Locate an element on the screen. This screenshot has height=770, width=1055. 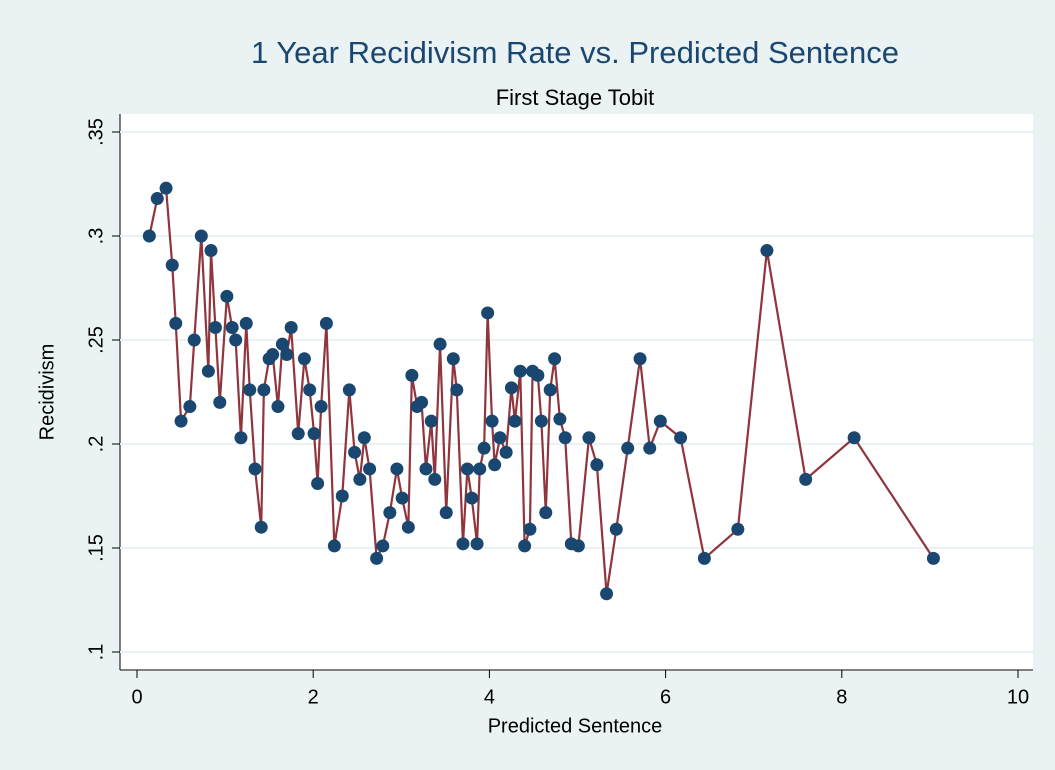
y-tick-label: .25 is located at coordinates (96, 340).